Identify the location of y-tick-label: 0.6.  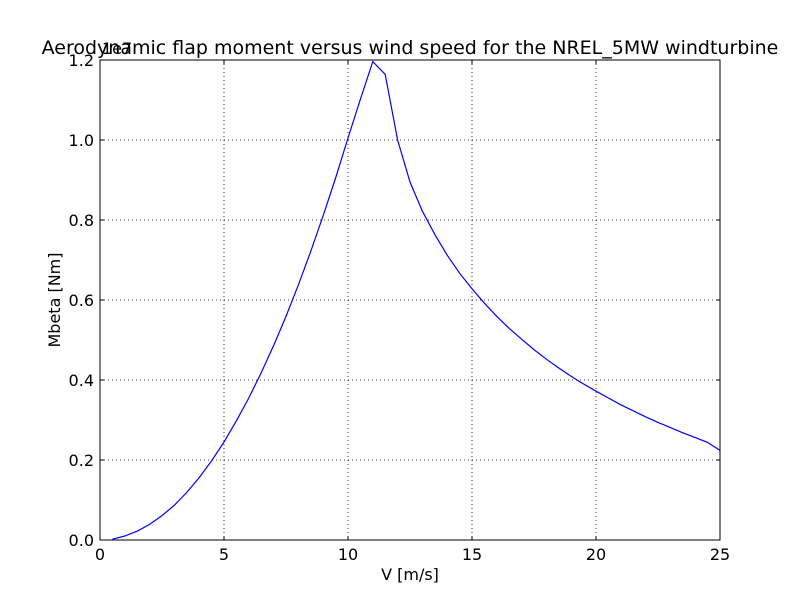
(81, 300).